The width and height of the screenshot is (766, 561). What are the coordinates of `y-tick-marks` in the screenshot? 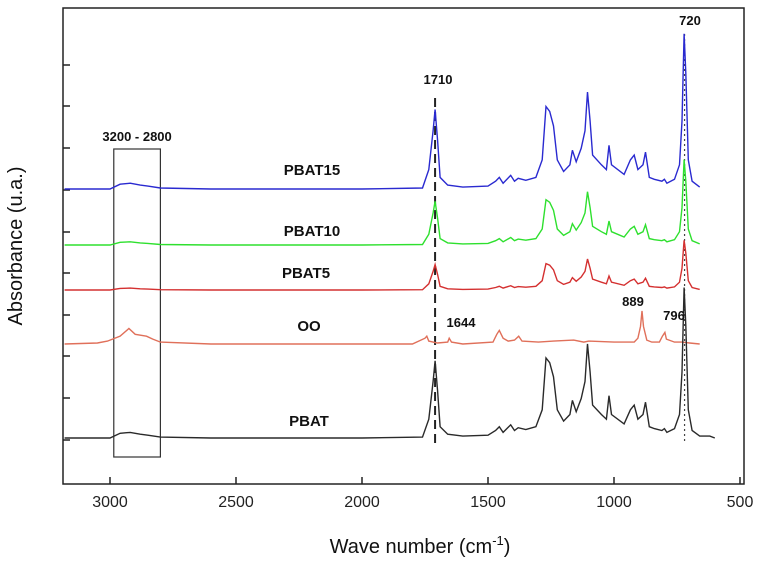 It's located at (66, 252).